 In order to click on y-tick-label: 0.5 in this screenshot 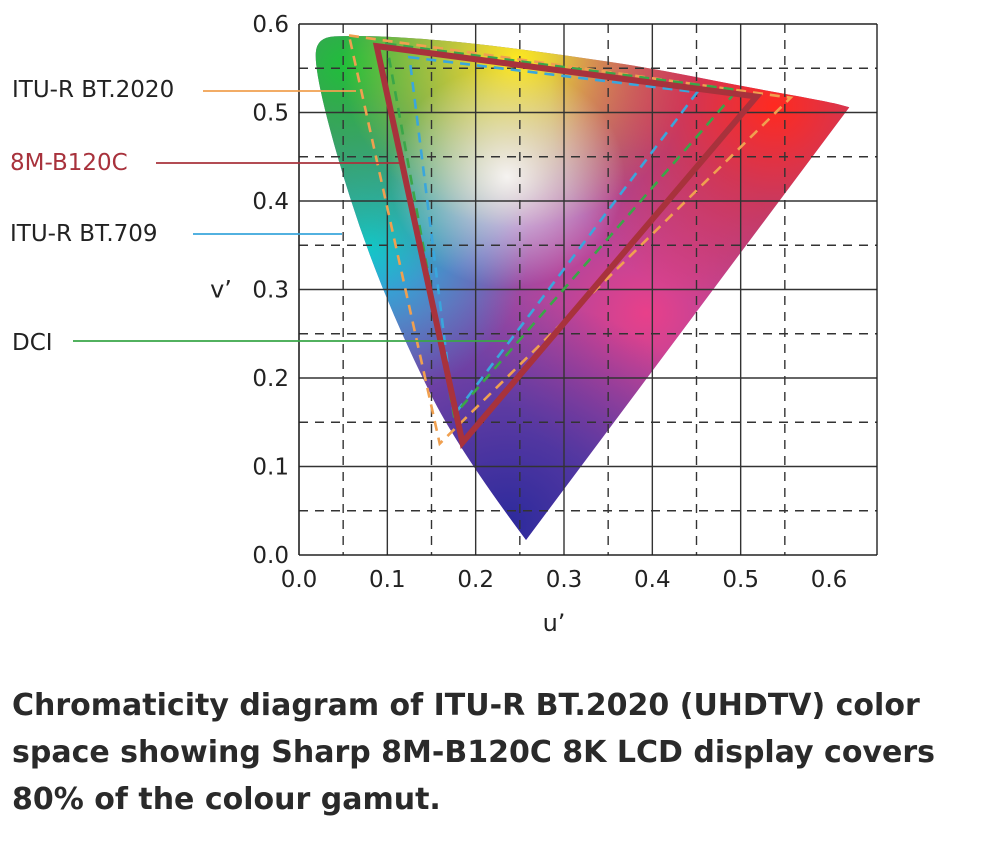, I will do `click(270, 114)`.